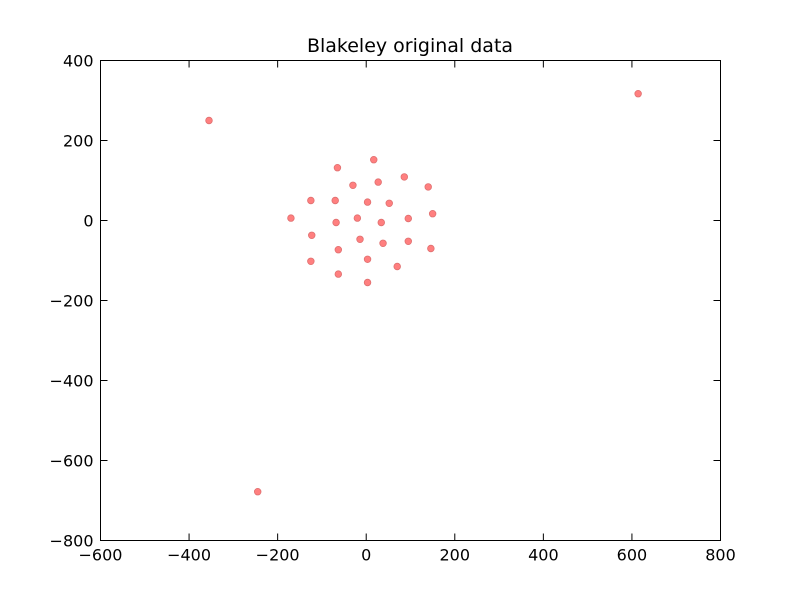  What do you see at coordinates (189, 555) in the screenshot?
I see `x-tick-label: −400` at bounding box center [189, 555].